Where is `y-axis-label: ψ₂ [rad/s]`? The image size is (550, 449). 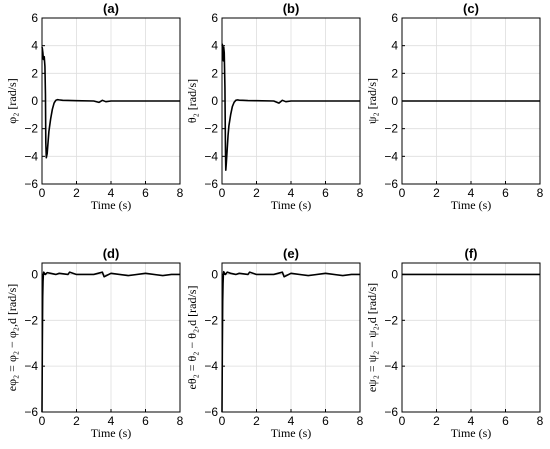 y-axis-label: ψ₂ [rad/s] is located at coordinates (372, 101).